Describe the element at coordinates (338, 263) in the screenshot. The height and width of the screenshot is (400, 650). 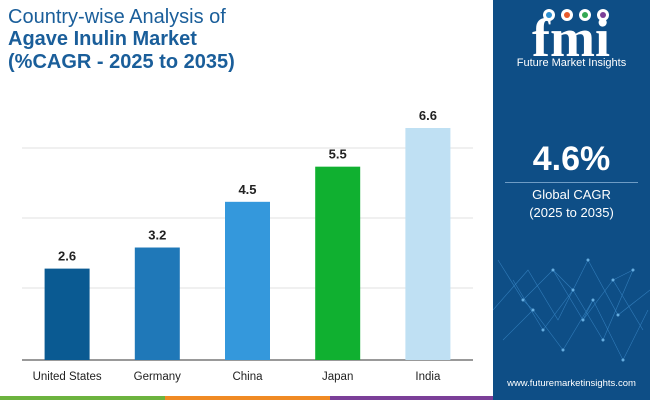
I see `bar-japan` at that location.